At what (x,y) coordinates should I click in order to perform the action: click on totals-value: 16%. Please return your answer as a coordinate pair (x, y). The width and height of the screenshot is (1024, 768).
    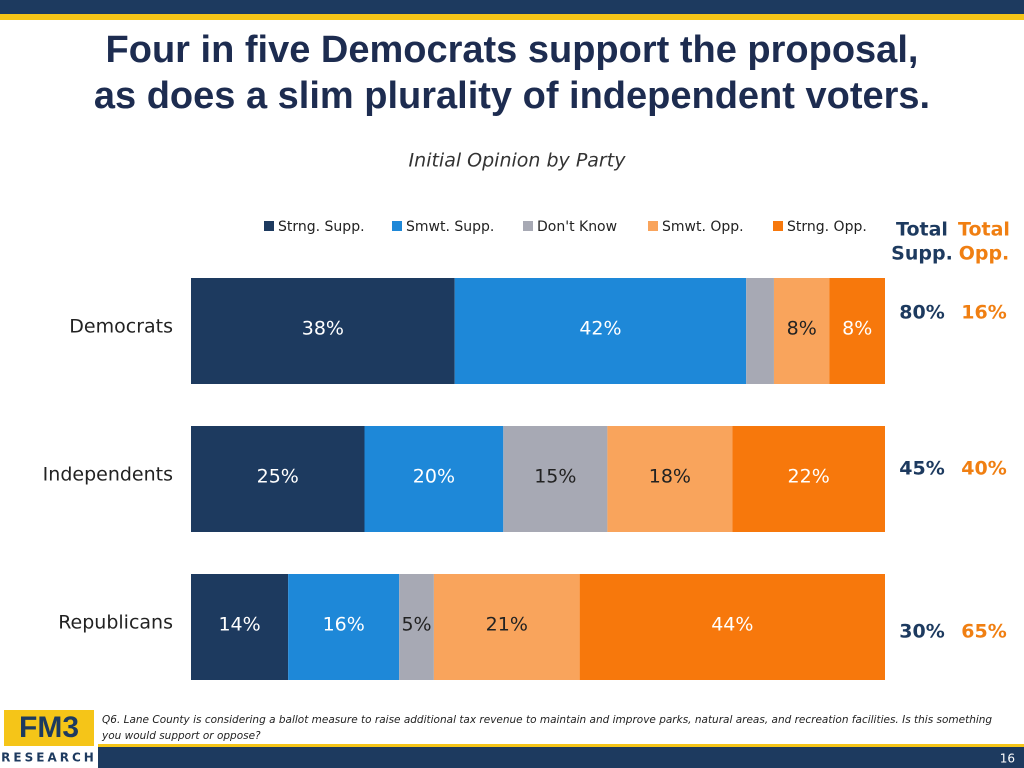
    Looking at the image, I should click on (983, 313).